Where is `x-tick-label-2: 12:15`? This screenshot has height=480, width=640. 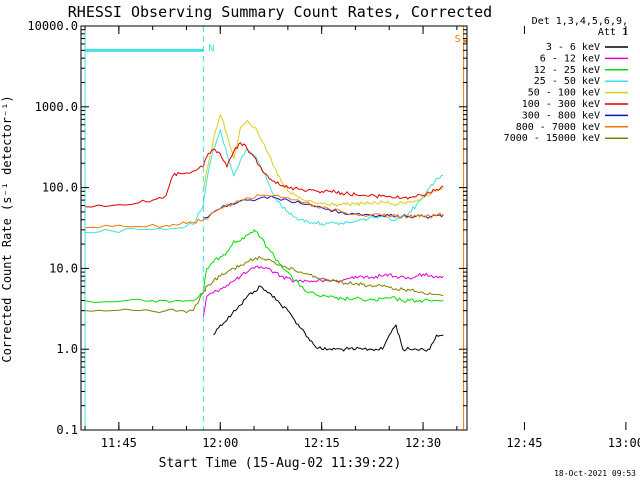
x-tick-label-2: 12:15 is located at coordinates (322, 443).